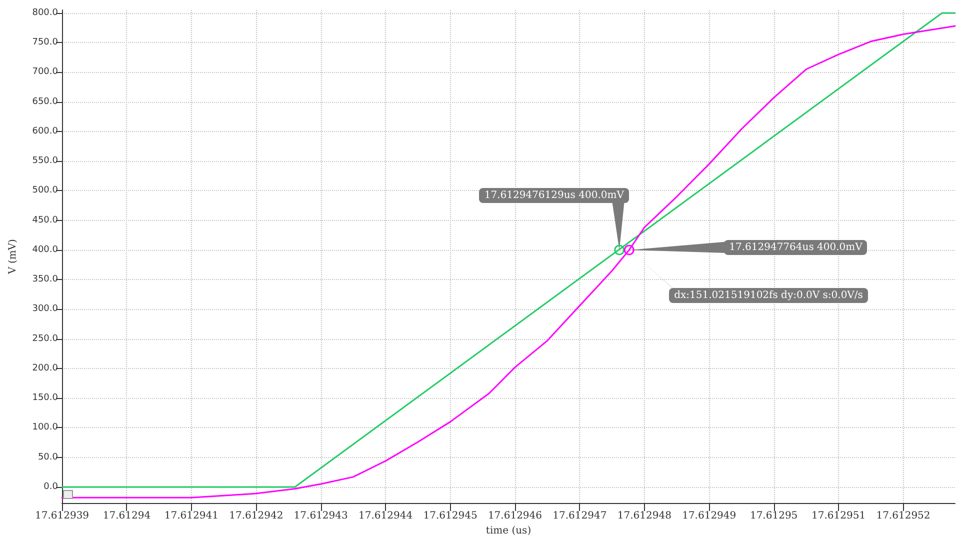 The width and height of the screenshot is (958, 541). What do you see at coordinates (13, 256) in the screenshot?
I see `y-axis-title: V (mV)` at bounding box center [13, 256].